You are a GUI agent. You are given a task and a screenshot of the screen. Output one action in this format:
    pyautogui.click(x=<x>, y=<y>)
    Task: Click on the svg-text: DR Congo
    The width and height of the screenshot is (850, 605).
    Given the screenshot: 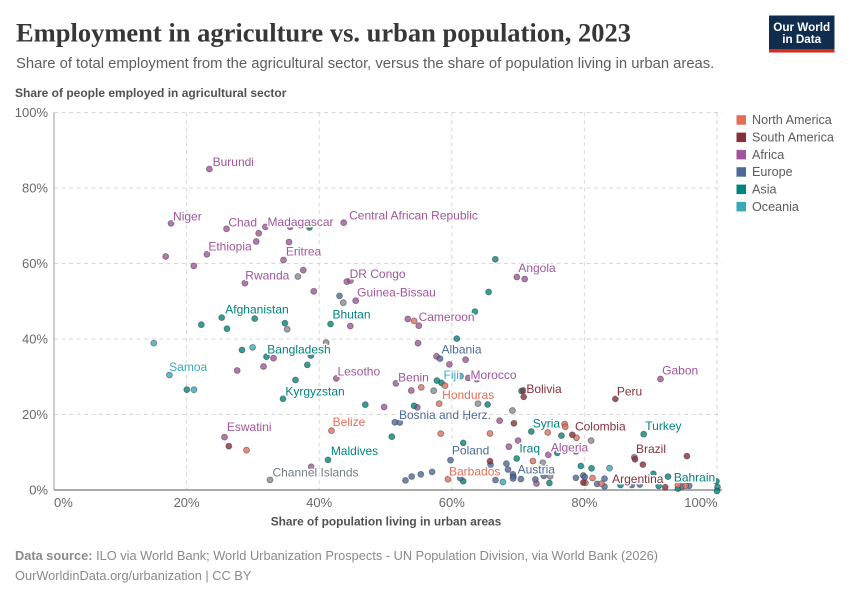 What is the action you would take?
    pyautogui.click(x=378, y=274)
    